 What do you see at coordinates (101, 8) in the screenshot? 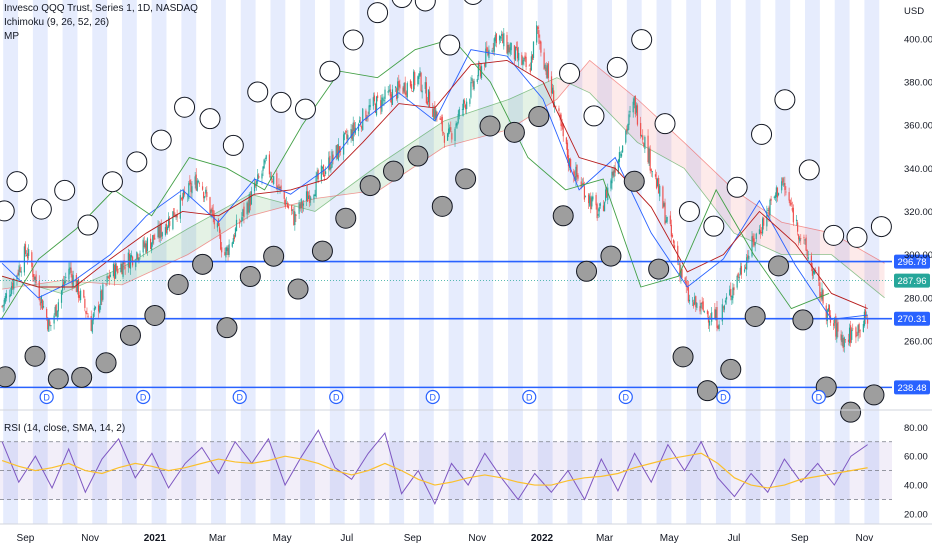
I see `symbol-title: Invesco QQQ Trust, Series 1, 1D, NASDAQ` at bounding box center [101, 8].